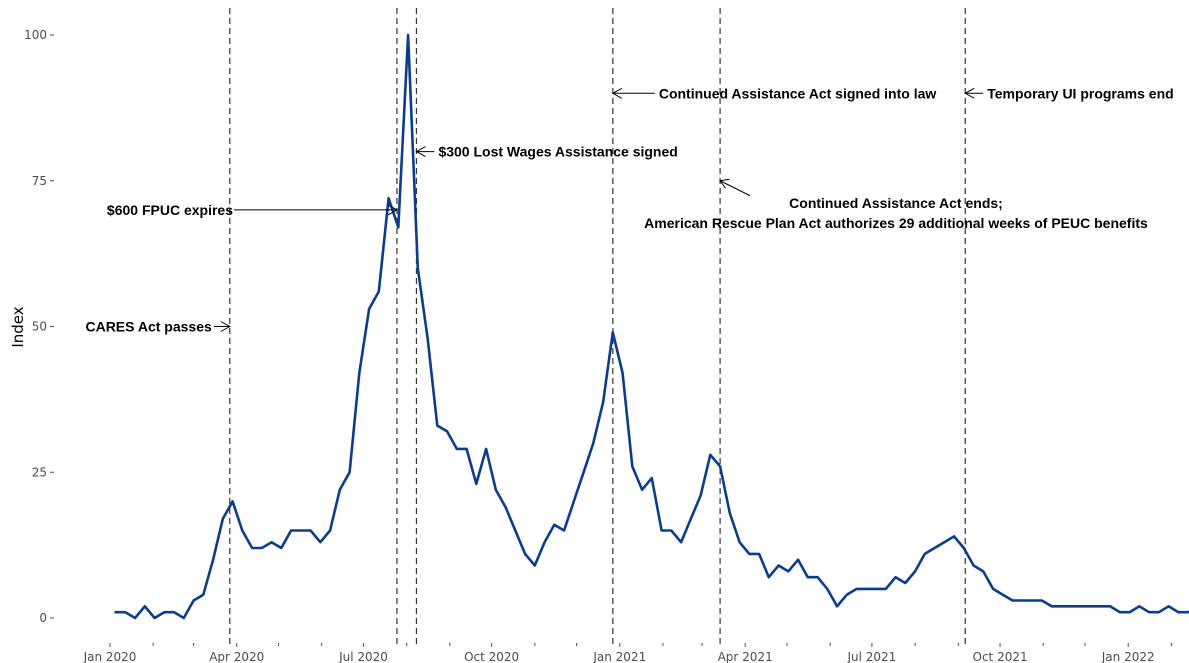 Image resolution: width=1189 pixels, height=663 pixels. I want to click on event-label: CARES Act passes, so click(148, 327).